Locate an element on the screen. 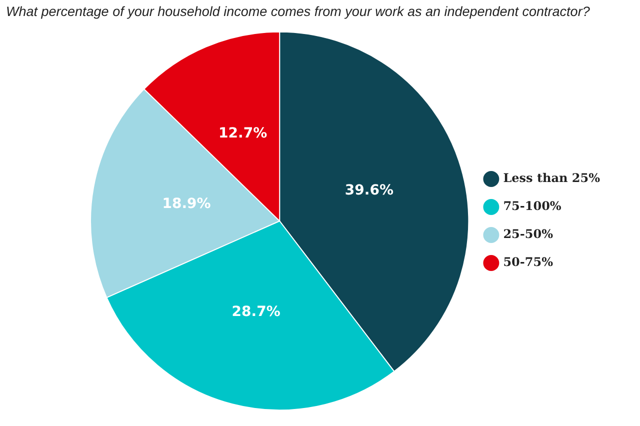  data-label: 28.7% is located at coordinates (256, 312).